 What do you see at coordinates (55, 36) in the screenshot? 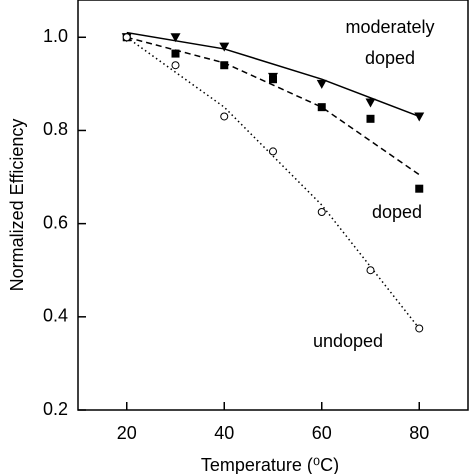
I see `y-tick-label: 1.0` at bounding box center [55, 36].